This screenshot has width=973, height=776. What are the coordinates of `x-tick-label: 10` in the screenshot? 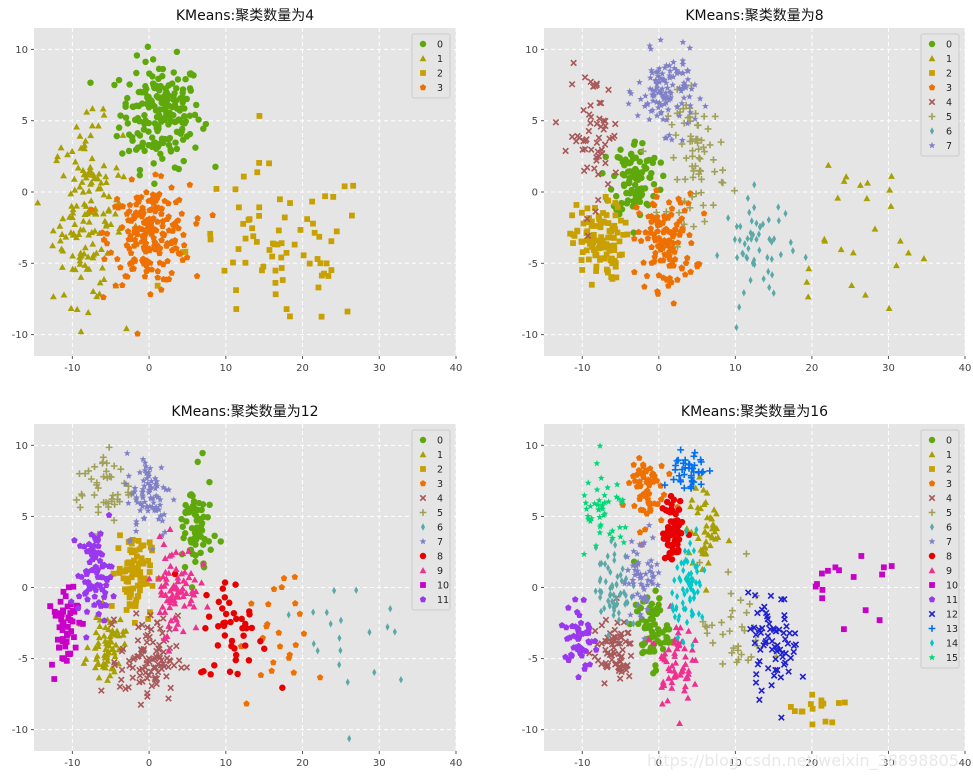 It's located at (735, 763).